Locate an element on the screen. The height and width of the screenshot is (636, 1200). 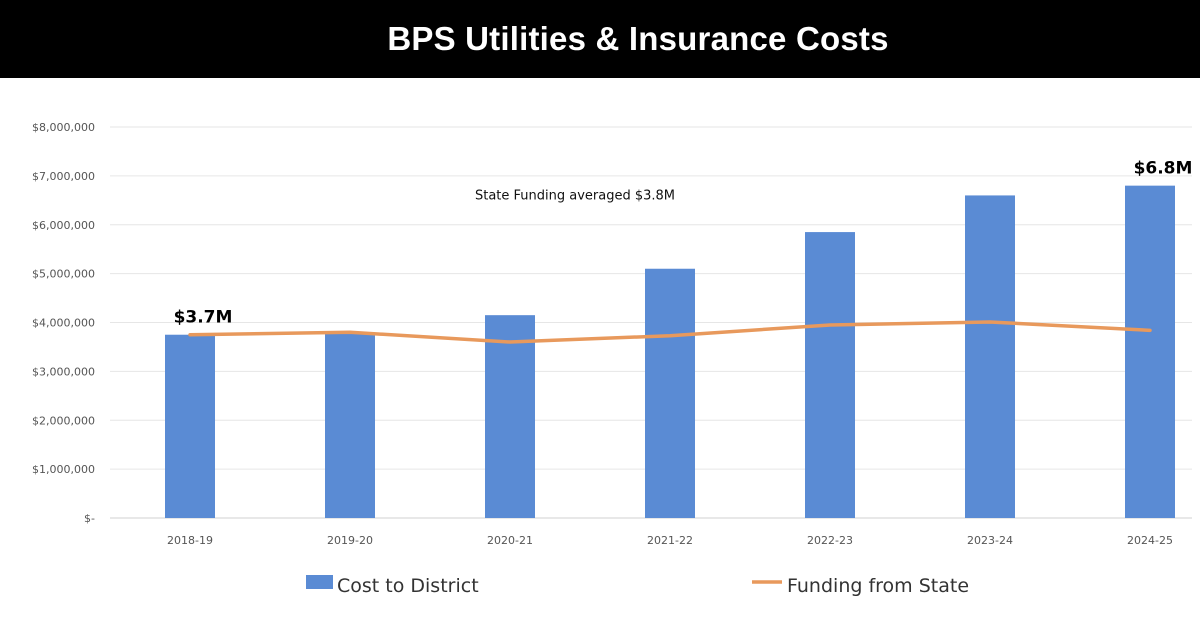
data-label: $6.8M is located at coordinates (1163, 169).